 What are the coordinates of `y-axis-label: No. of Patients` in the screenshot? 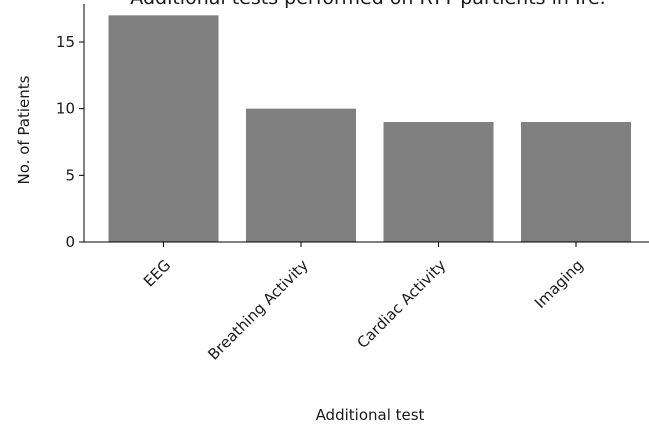 It's located at (24, 129).